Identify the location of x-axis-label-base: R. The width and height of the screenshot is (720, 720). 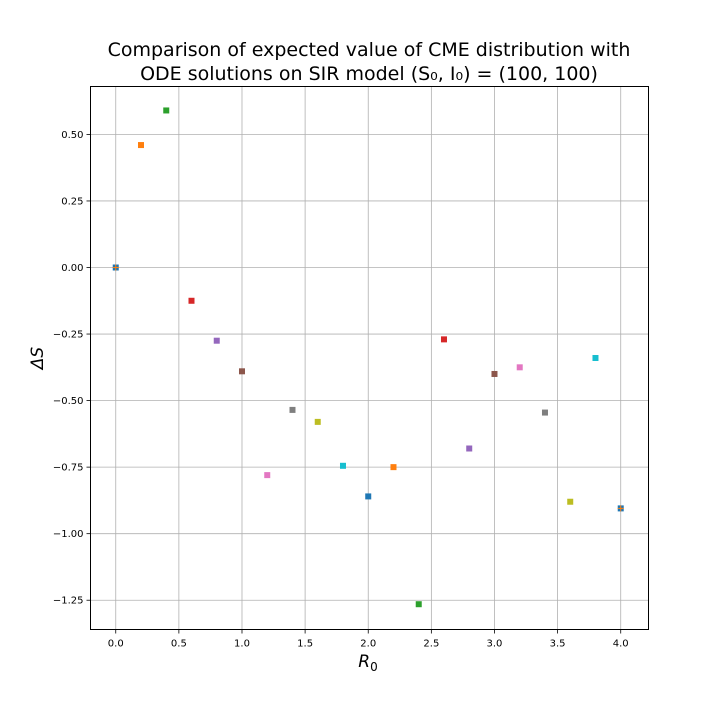
(364, 662).